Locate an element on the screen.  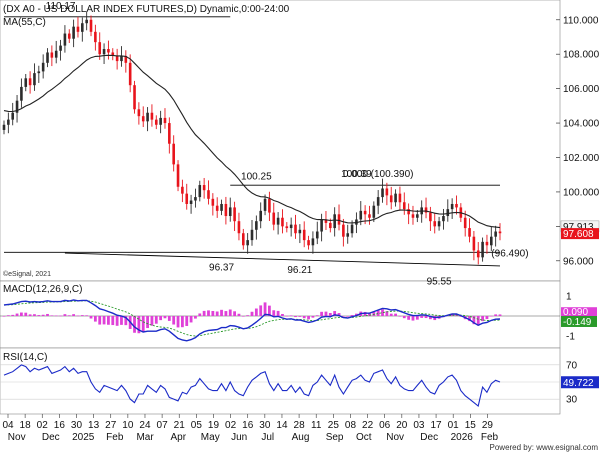
price-annotation: (96.490) is located at coordinates (509, 253).